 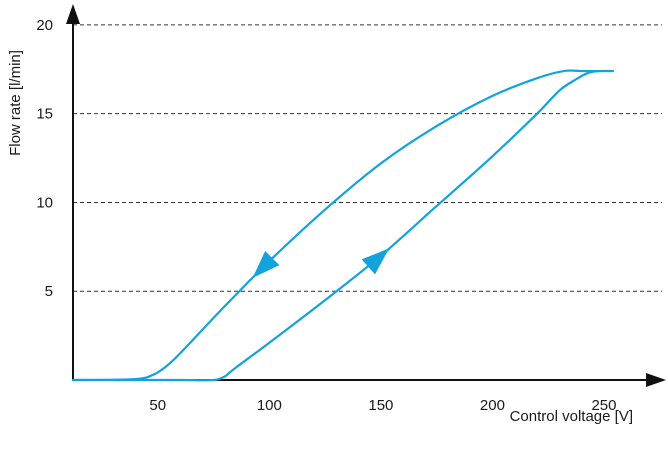 What do you see at coordinates (492, 405) in the screenshot?
I see `x-tick-label-200: 200` at bounding box center [492, 405].